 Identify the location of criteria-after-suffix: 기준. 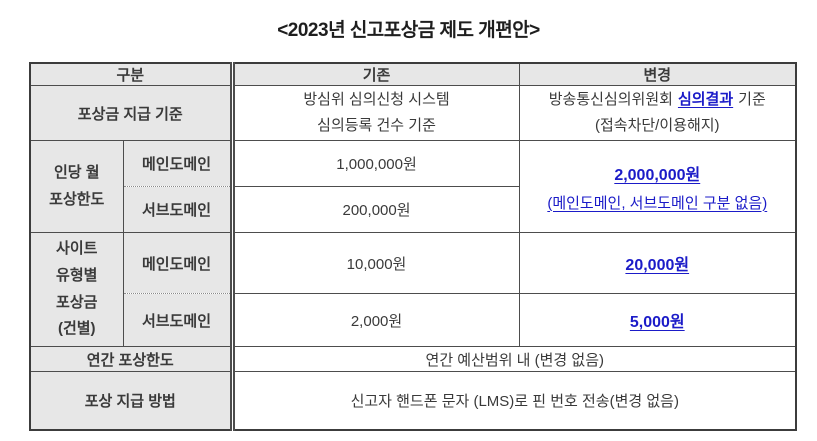
(752, 99).